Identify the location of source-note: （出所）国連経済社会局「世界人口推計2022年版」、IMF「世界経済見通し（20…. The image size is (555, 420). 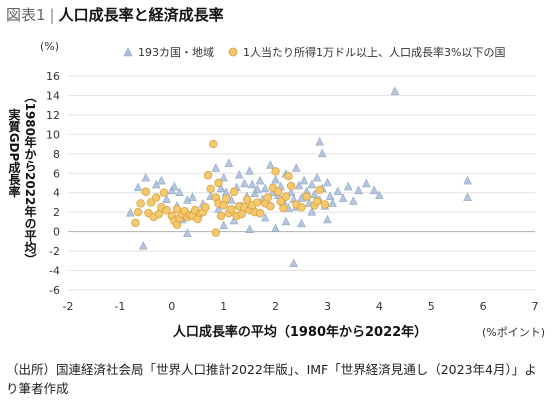
(271, 379).